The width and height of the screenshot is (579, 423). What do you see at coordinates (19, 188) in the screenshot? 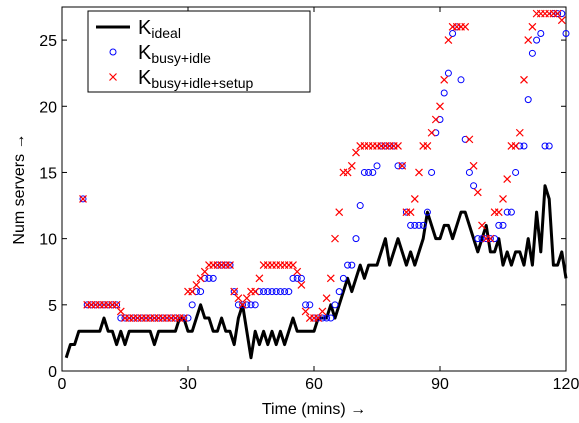
I see `y-axis-label: Num servers →` at bounding box center [19, 188].